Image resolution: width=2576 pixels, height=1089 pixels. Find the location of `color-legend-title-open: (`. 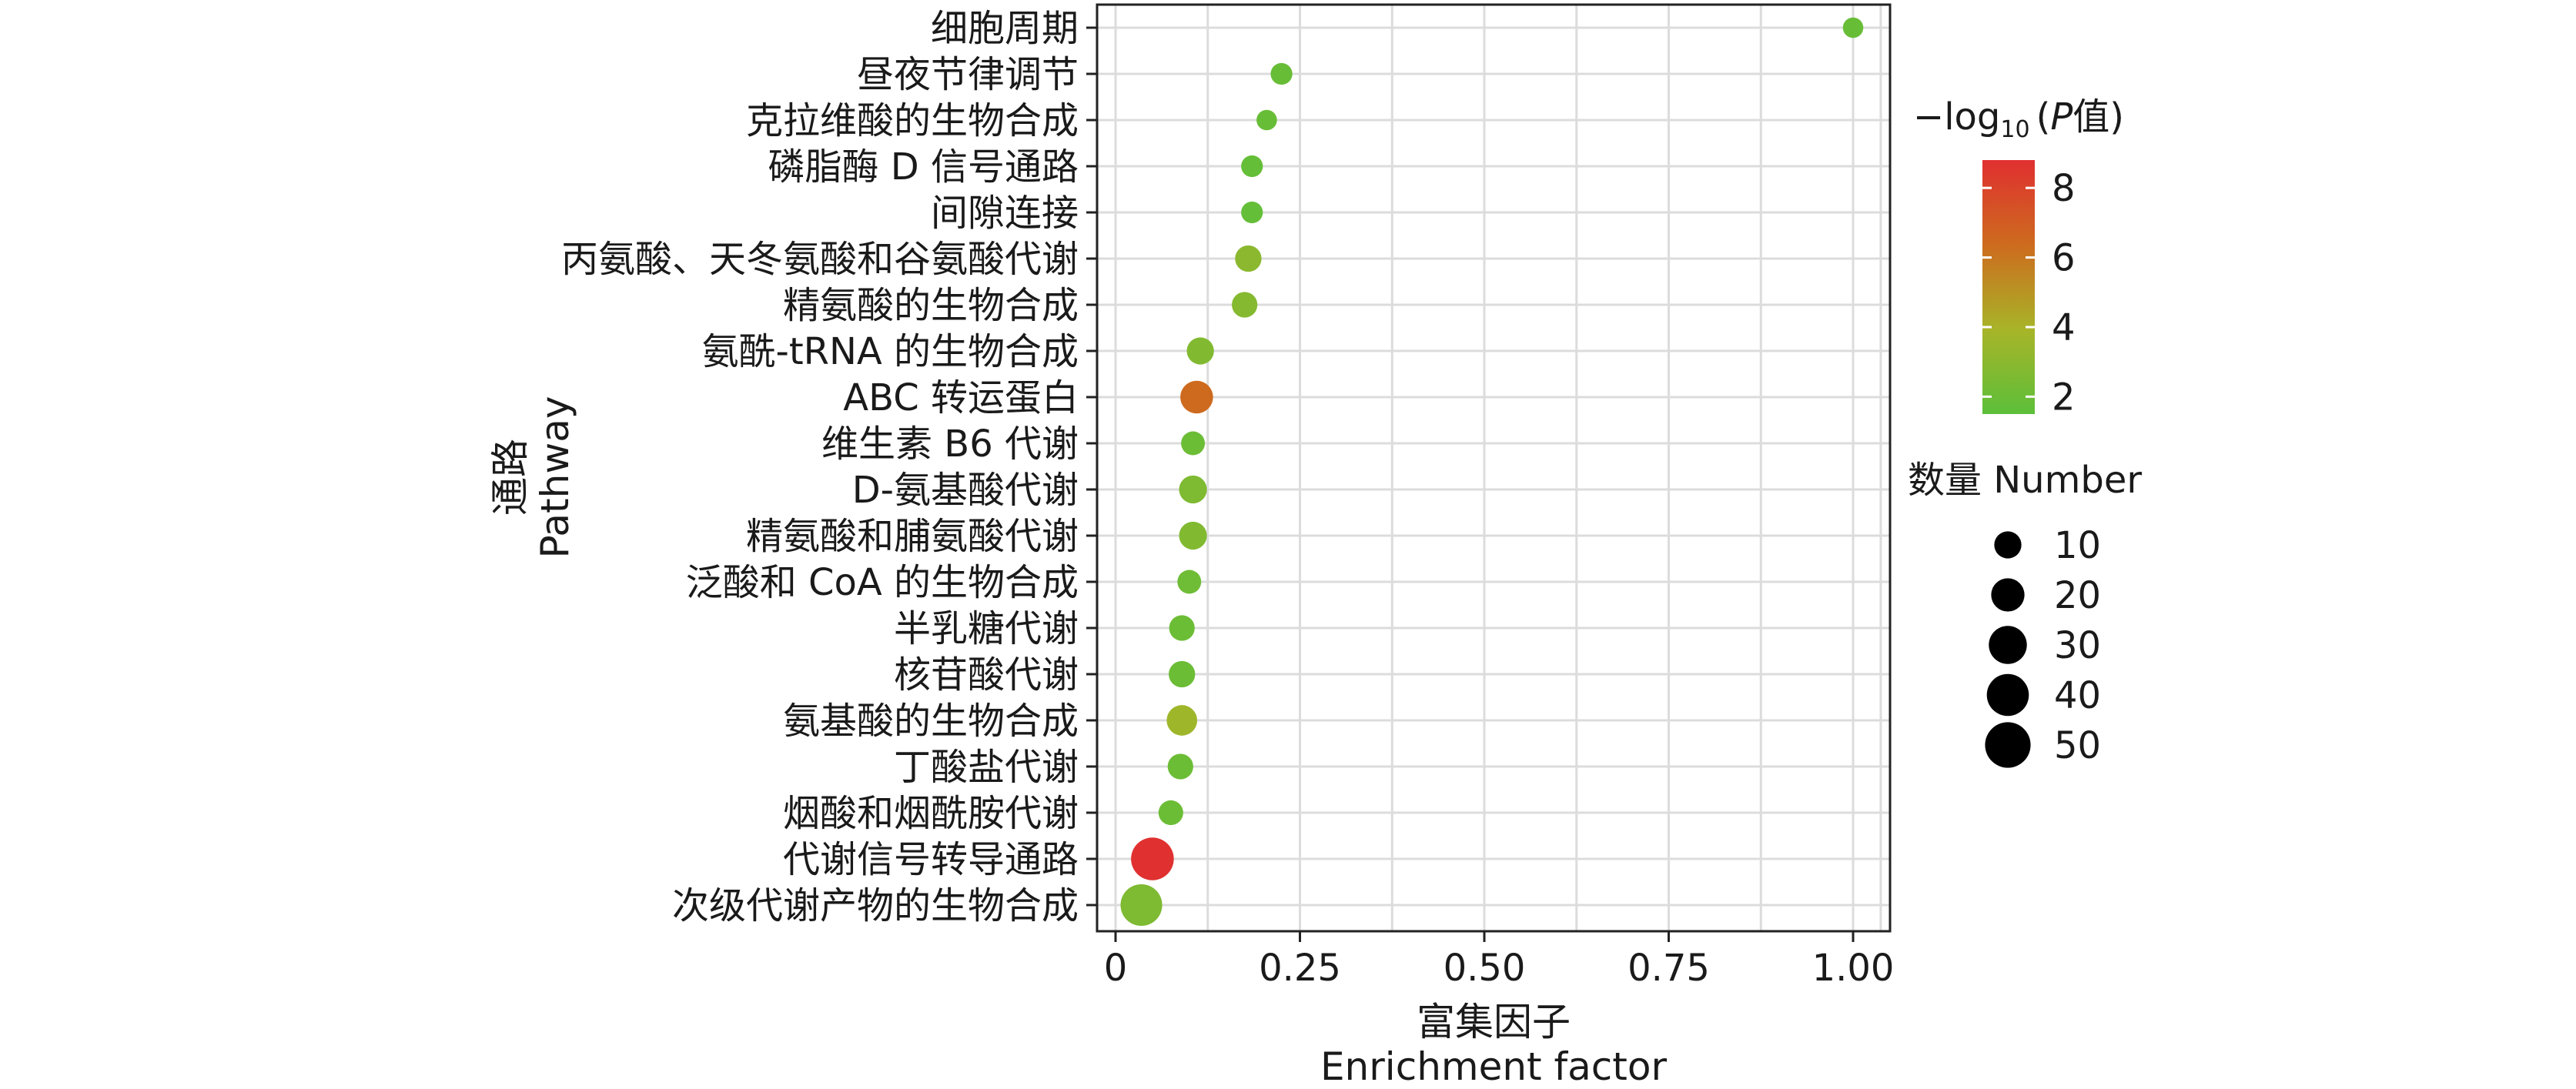

color-legend-title-open: ( is located at coordinates (2044, 117).